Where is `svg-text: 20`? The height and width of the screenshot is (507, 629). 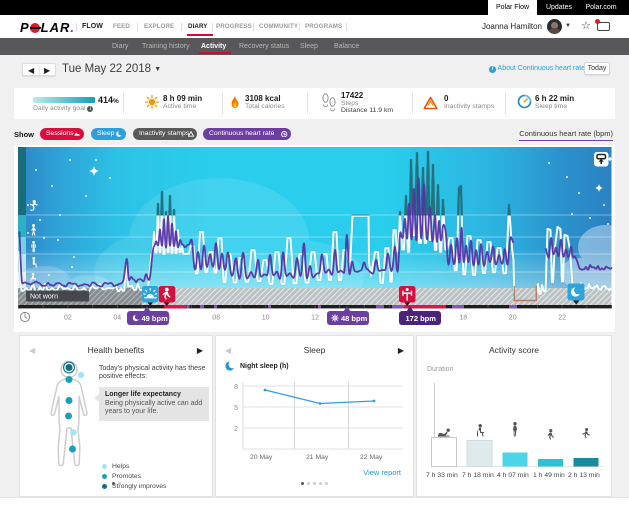 svg-text: 20 is located at coordinates (513, 318).